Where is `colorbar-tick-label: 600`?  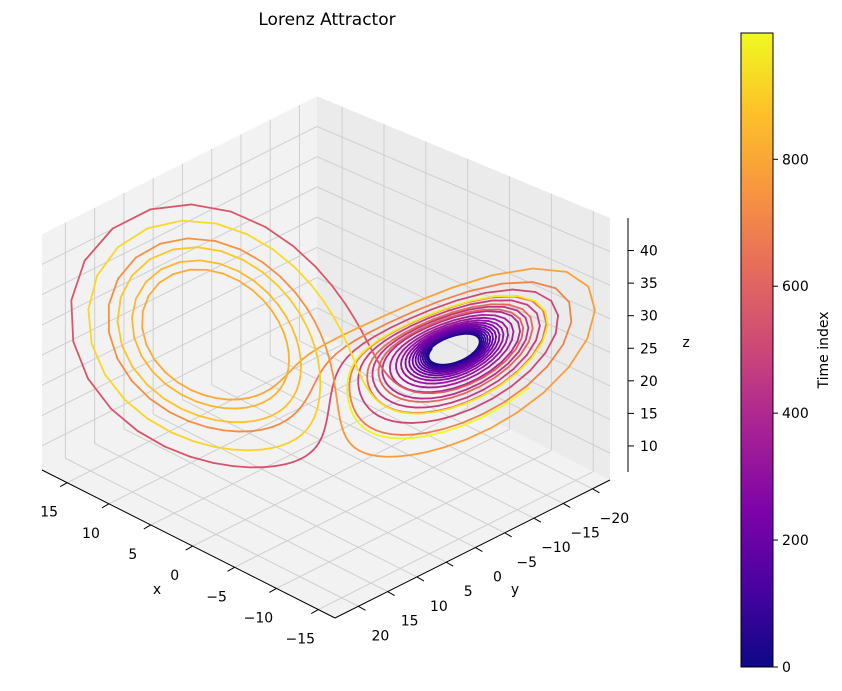 colorbar-tick-label: 600 is located at coordinates (795, 287).